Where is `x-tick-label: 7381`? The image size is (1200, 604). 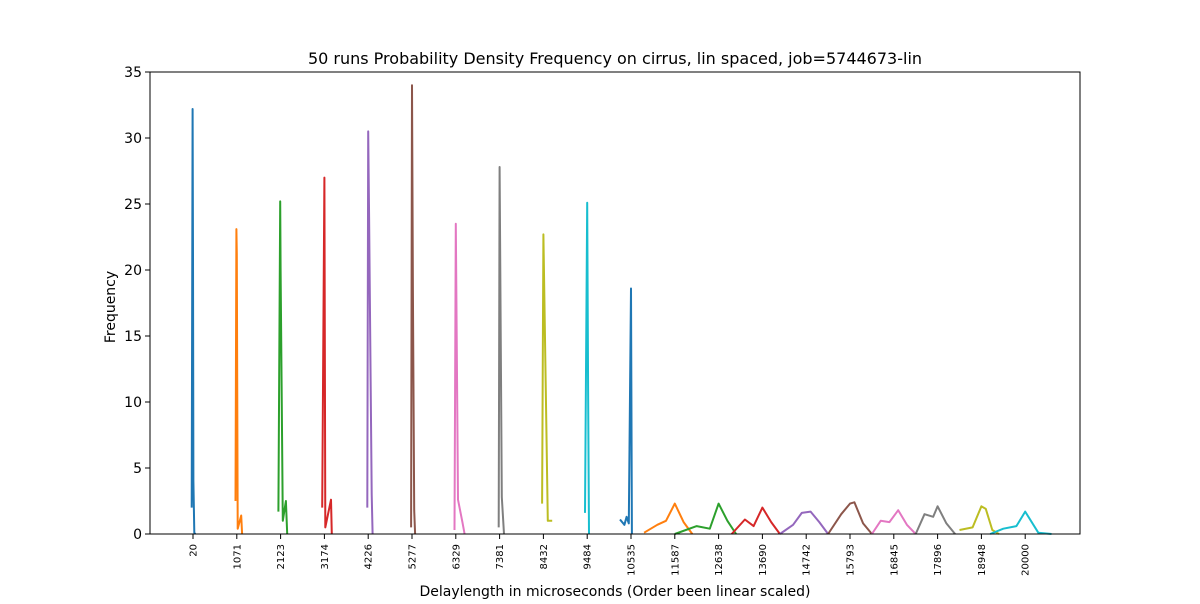 x-tick-label: 7381 is located at coordinates (500, 556).